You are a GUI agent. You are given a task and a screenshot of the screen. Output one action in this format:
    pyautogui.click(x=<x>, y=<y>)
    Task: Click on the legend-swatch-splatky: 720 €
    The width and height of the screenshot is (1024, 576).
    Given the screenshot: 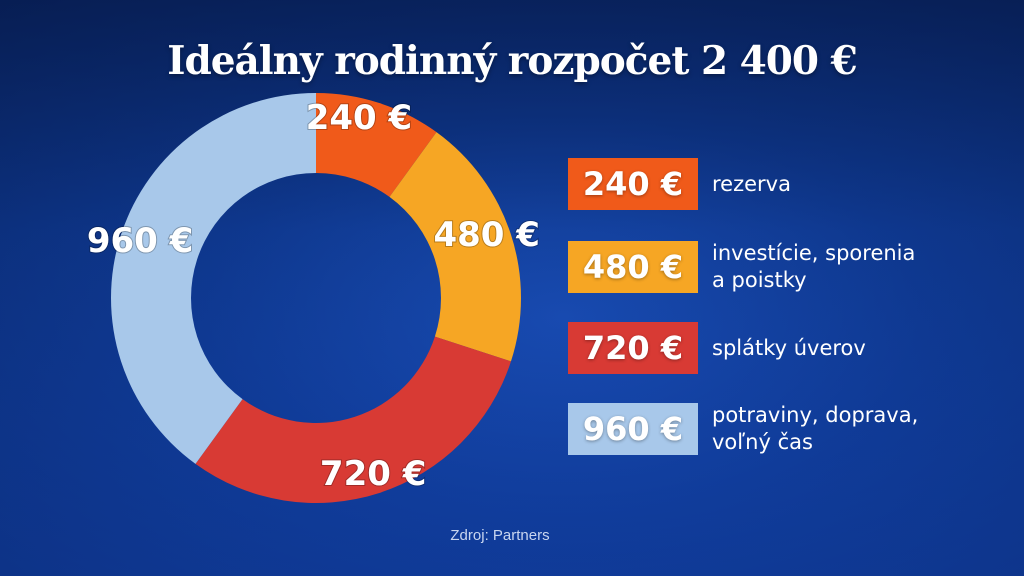 What is the action you would take?
    pyautogui.click(x=633, y=348)
    